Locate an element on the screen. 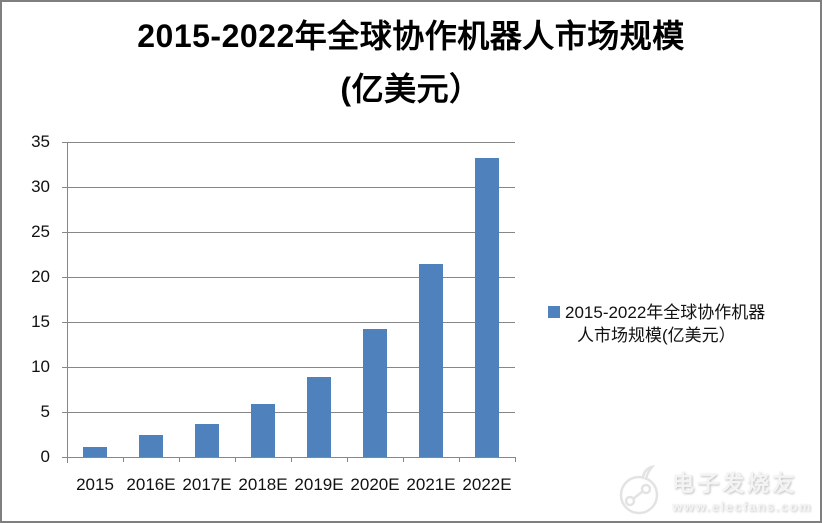 Image resolution: width=822 pixels, height=523 pixels. y-axis-tick-label: 15 is located at coordinates (40, 321).